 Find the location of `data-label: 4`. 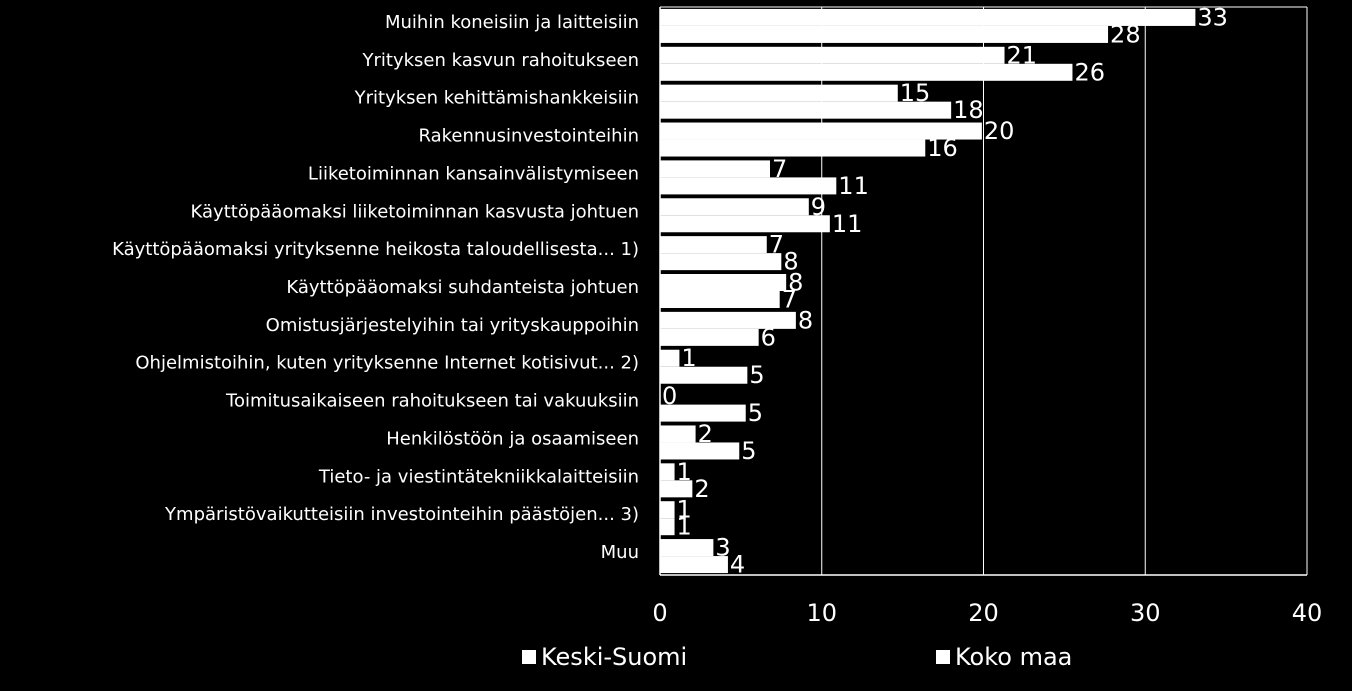

data-label: 4 is located at coordinates (737, 565).